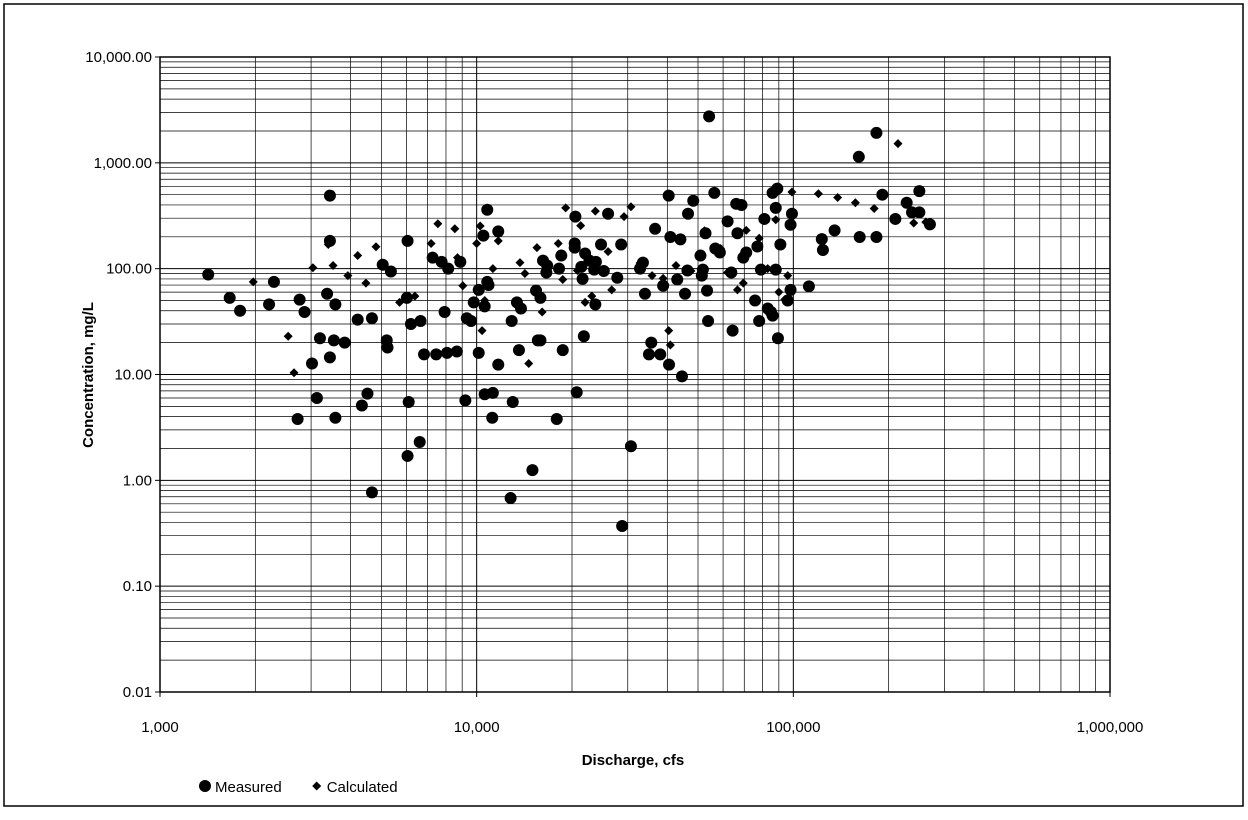 Image resolution: width=1248 pixels, height=820 pixels. What do you see at coordinates (123, 163) in the screenshot?
I see `y-tick-label: 1,000.00` at bounding box center [123, 163].